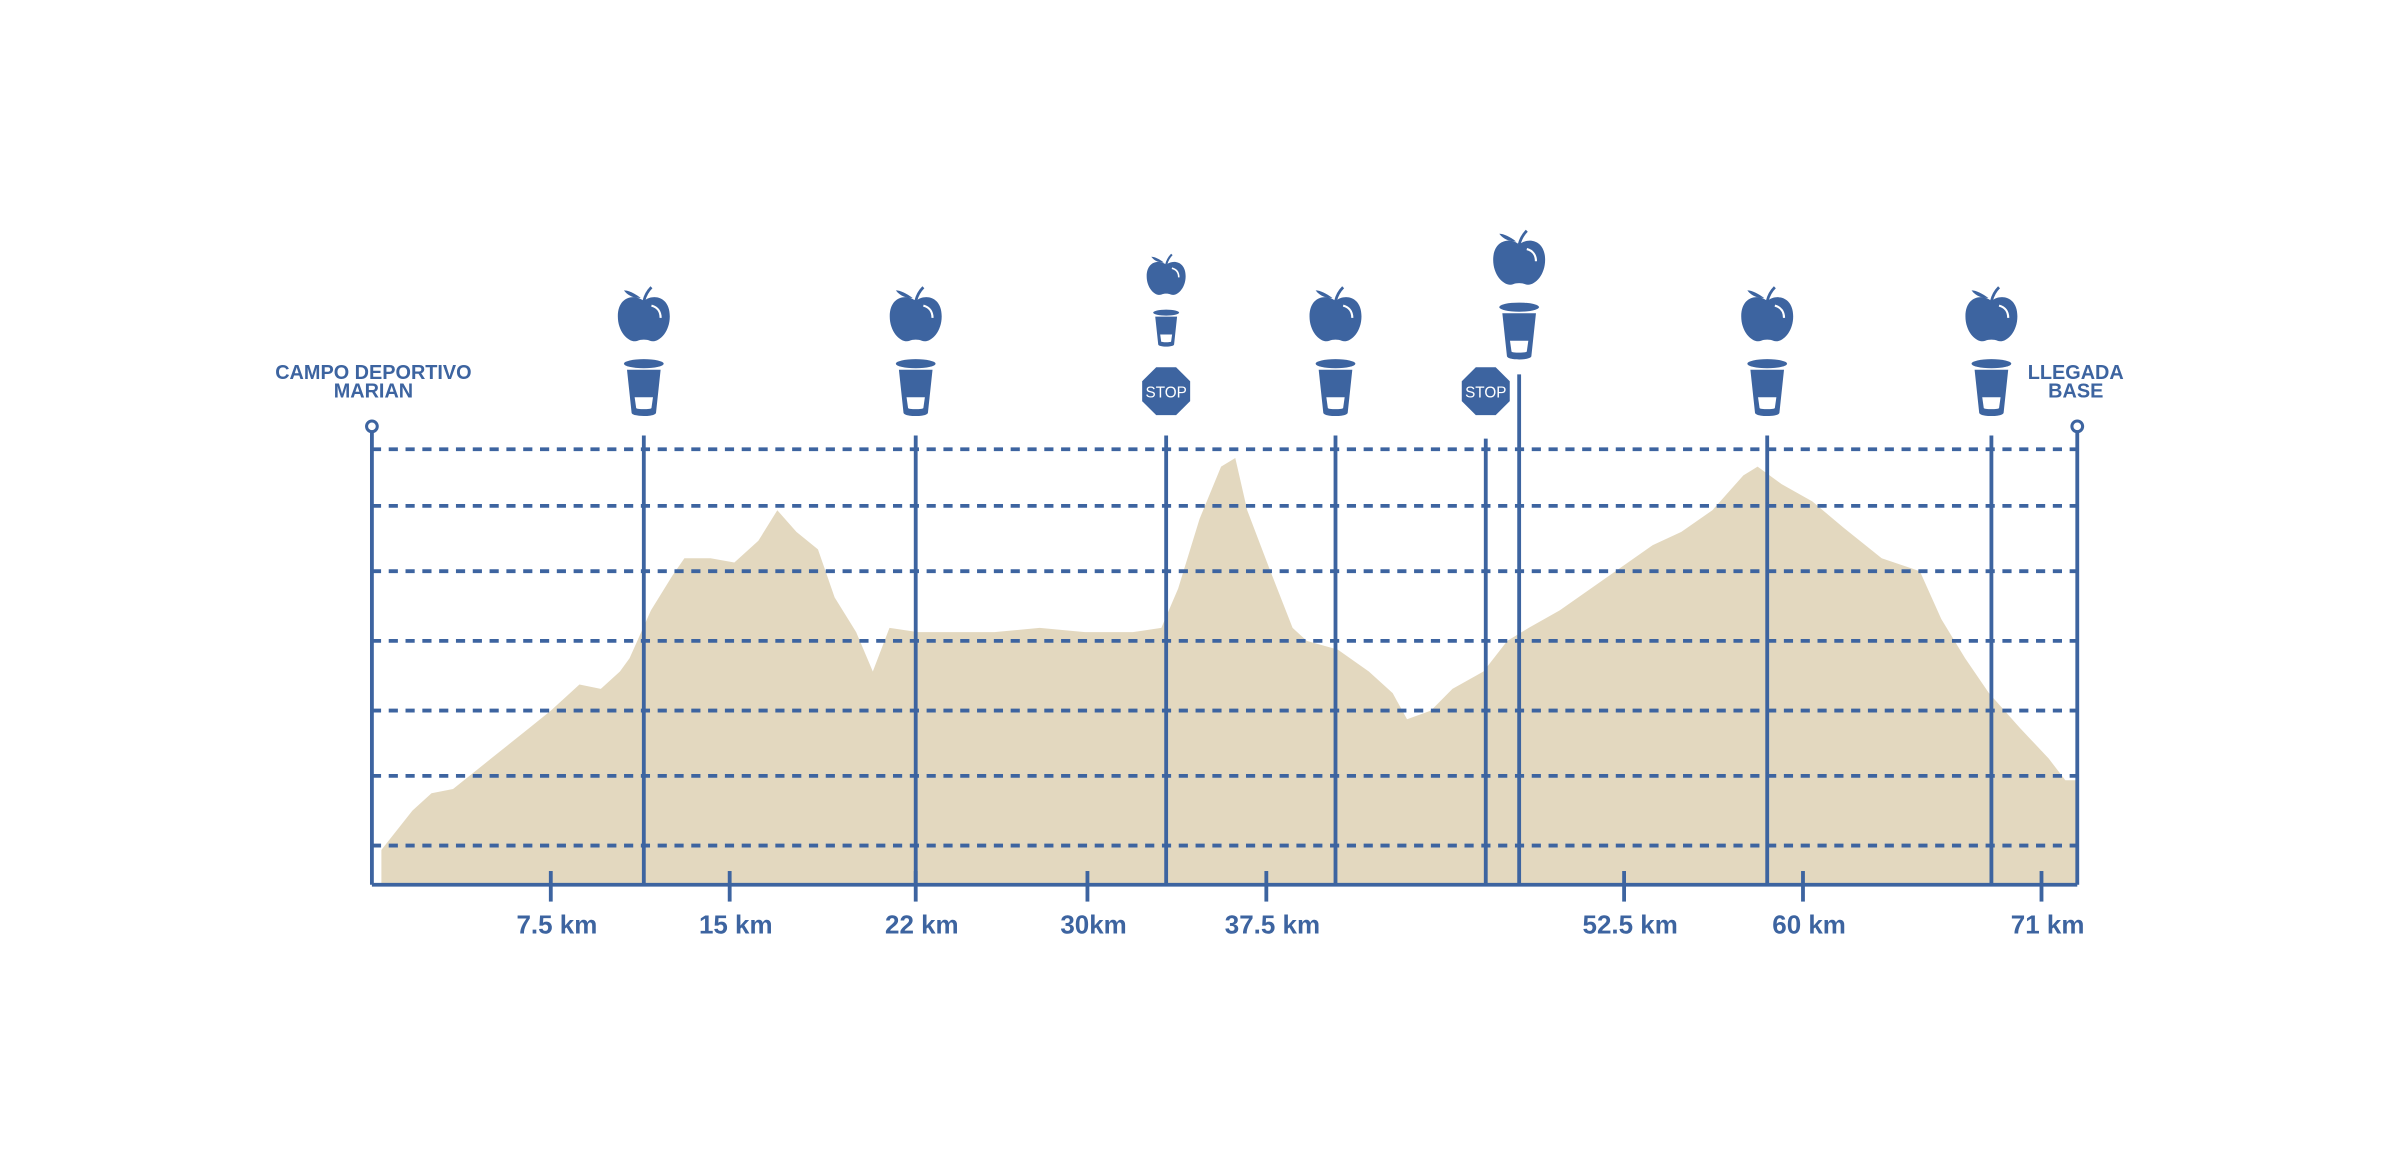 The image size is (2385, 1169). I want to click on x-tick-label: 30km, so click(1093, 925).